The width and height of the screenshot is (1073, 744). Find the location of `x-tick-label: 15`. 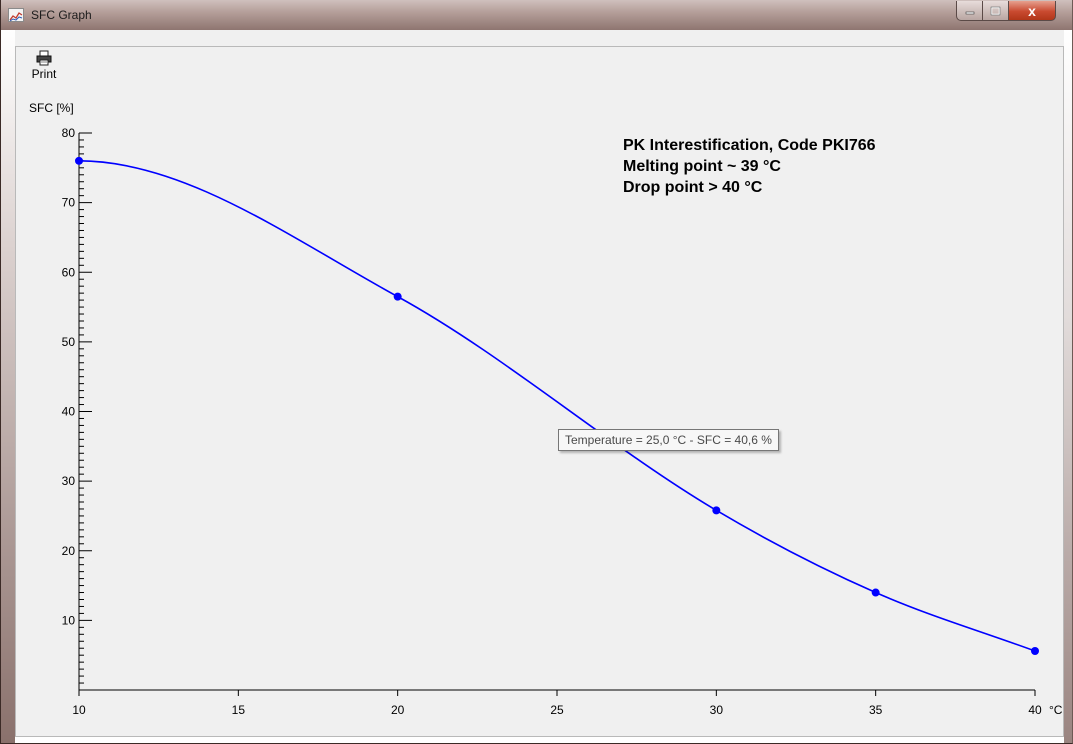

x-tick-label: 15 is located at coordinates (239, 710).